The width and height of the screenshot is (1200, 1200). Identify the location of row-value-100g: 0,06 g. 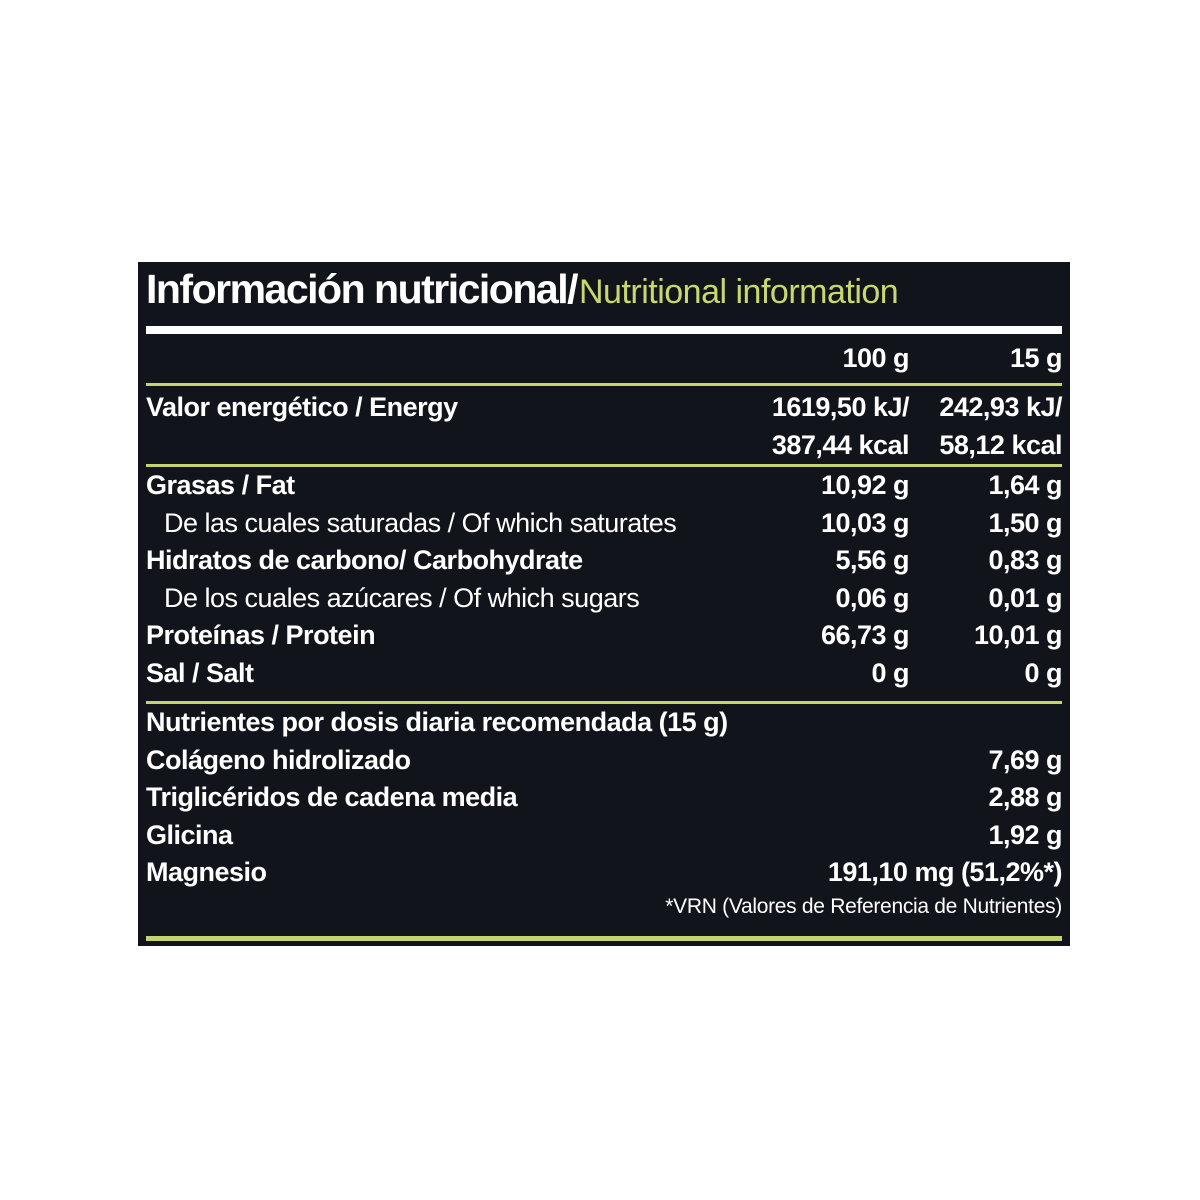
(872, 597).